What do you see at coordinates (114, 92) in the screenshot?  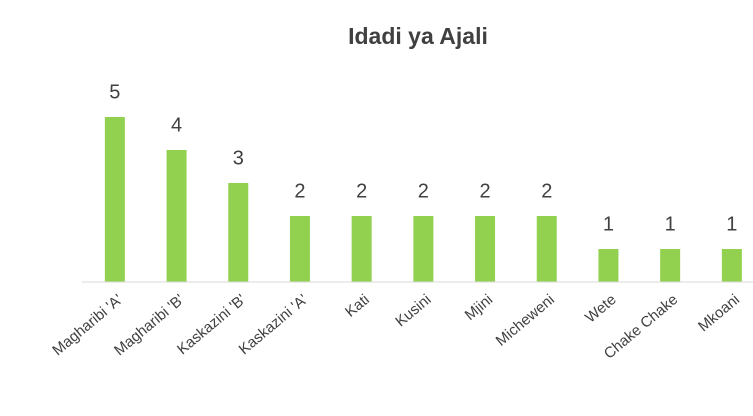 I see `data-label: 5` at bounding box center [114, 92].